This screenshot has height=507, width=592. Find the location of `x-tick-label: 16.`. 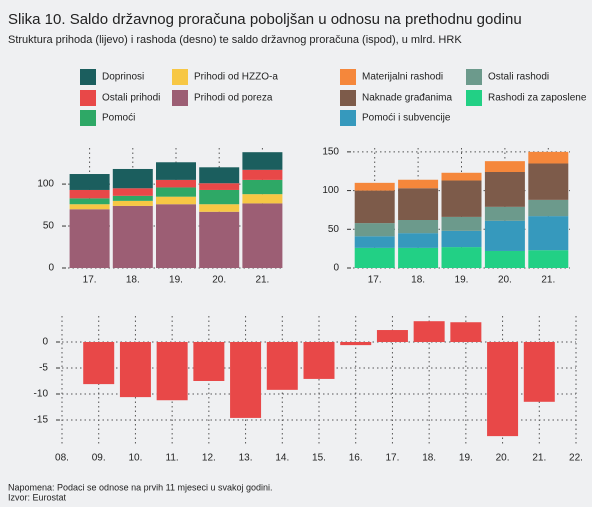

x-tick-label: 16. is located at coordinates (356, 458).